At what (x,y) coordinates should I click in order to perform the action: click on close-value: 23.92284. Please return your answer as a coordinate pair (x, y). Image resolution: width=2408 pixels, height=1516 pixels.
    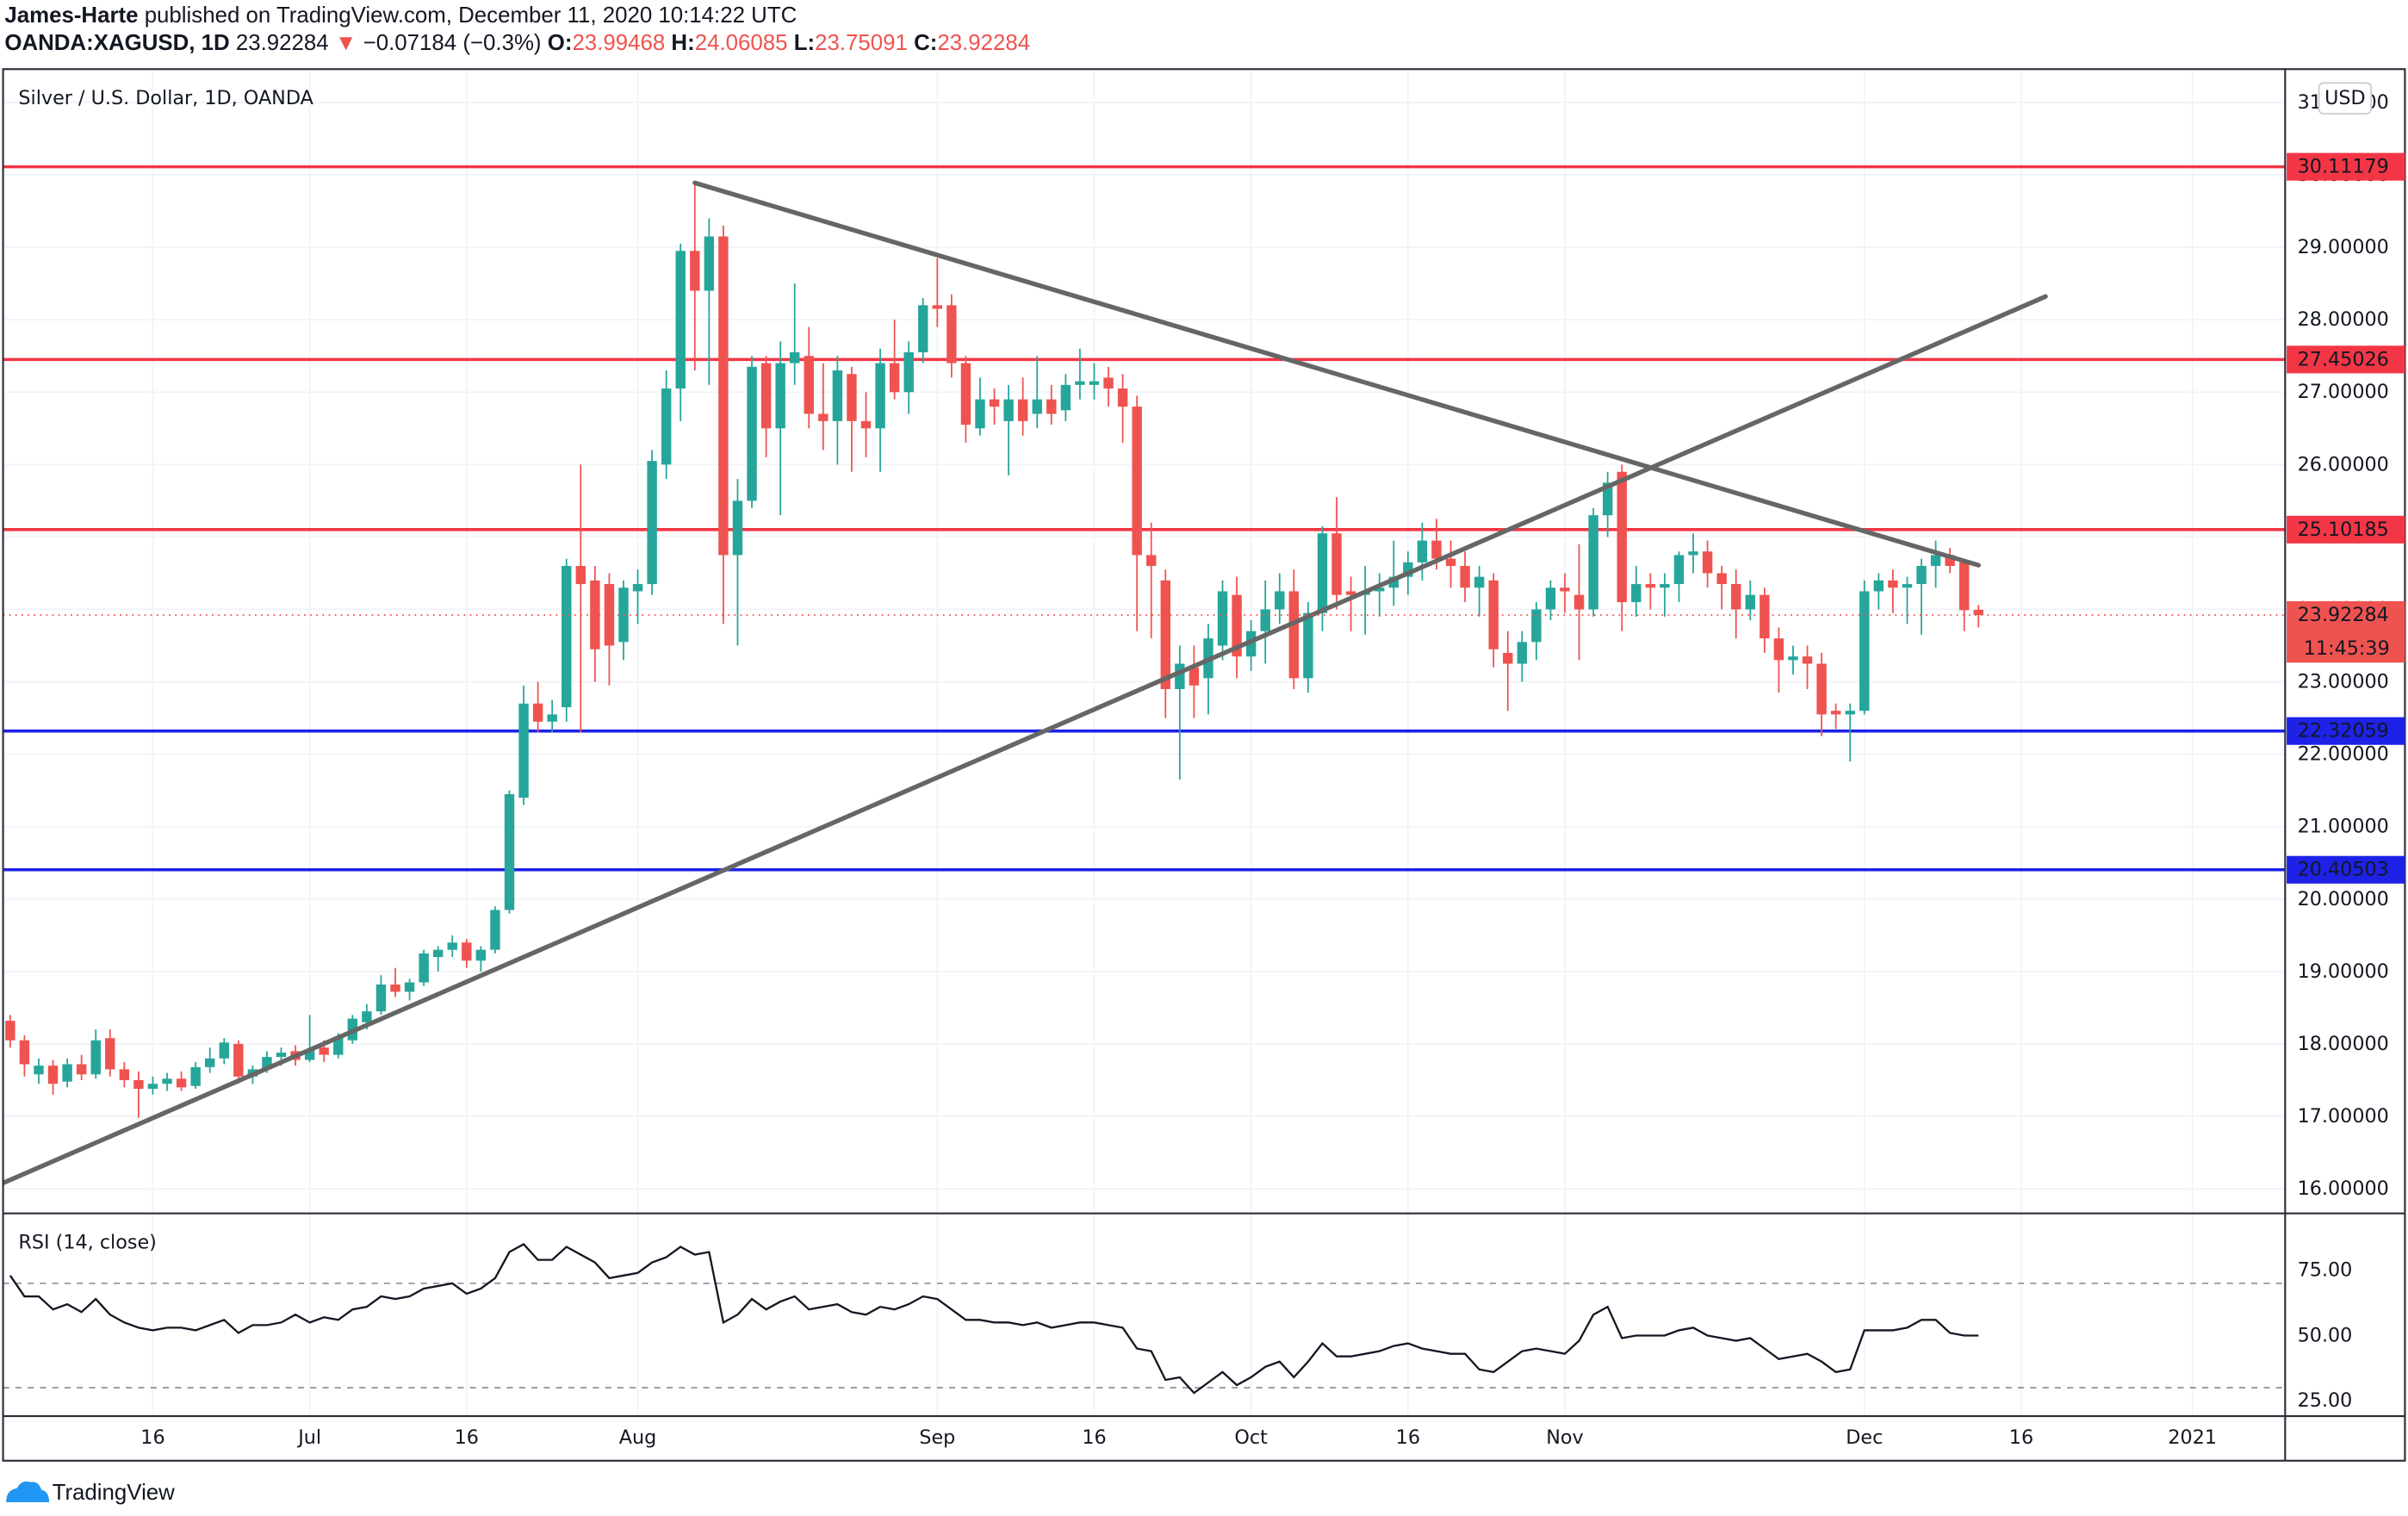
    Looking at the image, I should click on (984, 43).